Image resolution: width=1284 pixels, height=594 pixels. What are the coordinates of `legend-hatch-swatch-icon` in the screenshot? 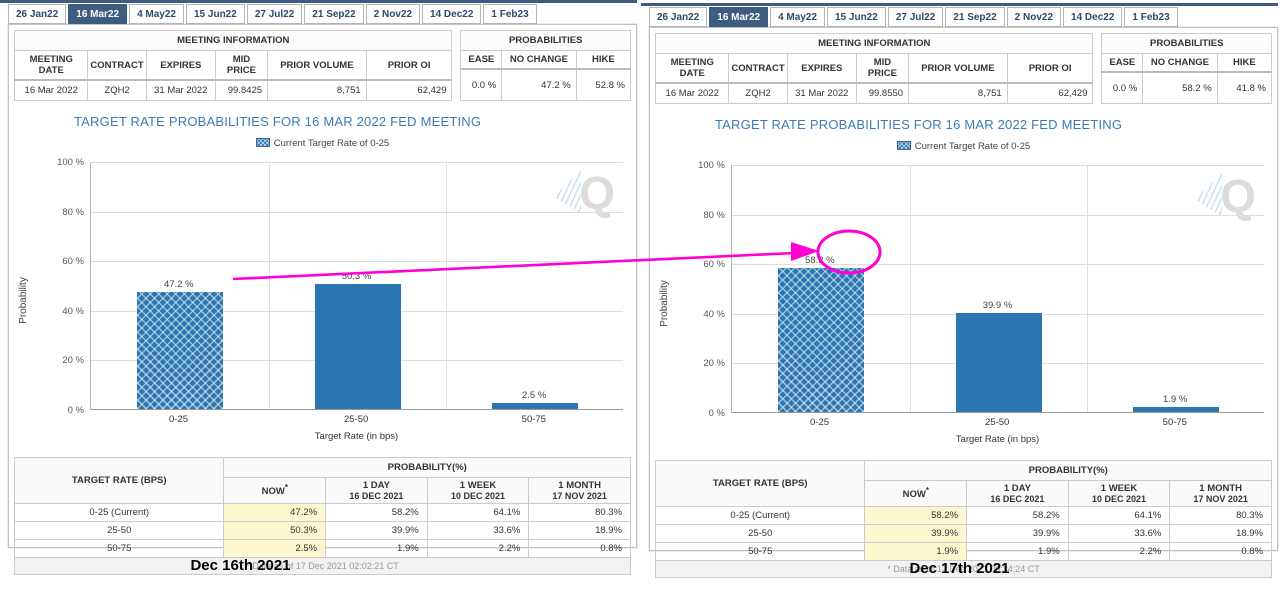 It's located at (262, 142).